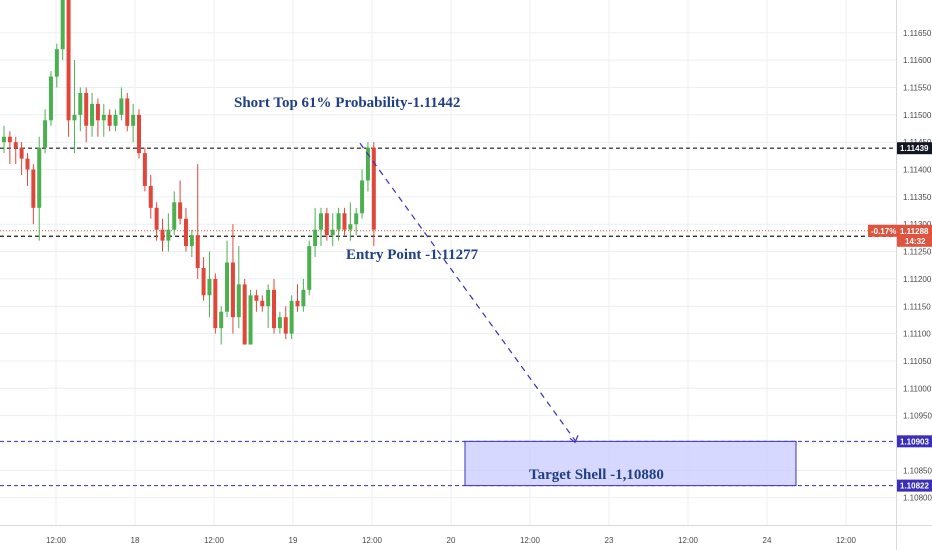 The width and height of the screenshot is (932, 550). I want to click on price-tick-label: 1.11550, so click(917, 88).